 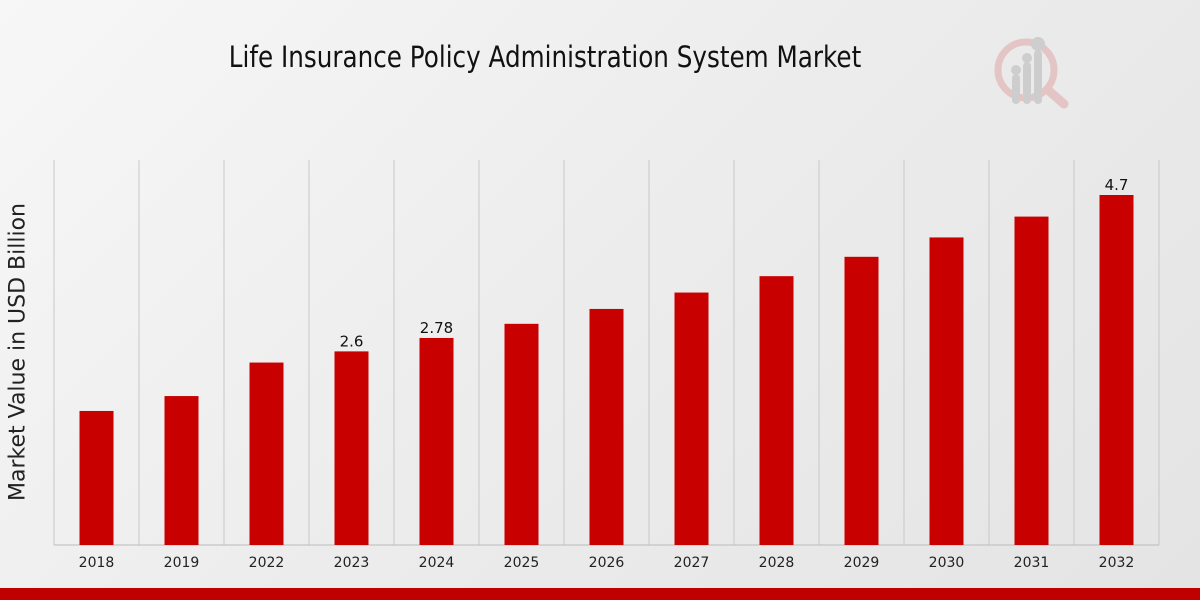 I want to click on bar-2023, so click(x=351, y=448).